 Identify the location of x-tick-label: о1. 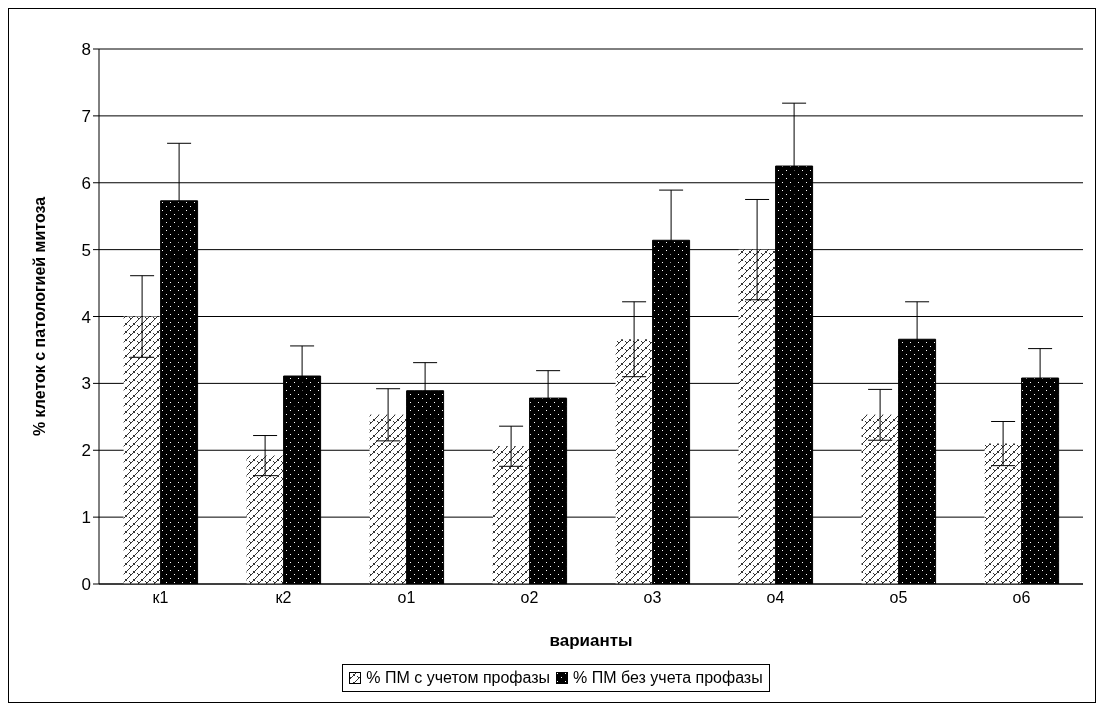
(406, 598).